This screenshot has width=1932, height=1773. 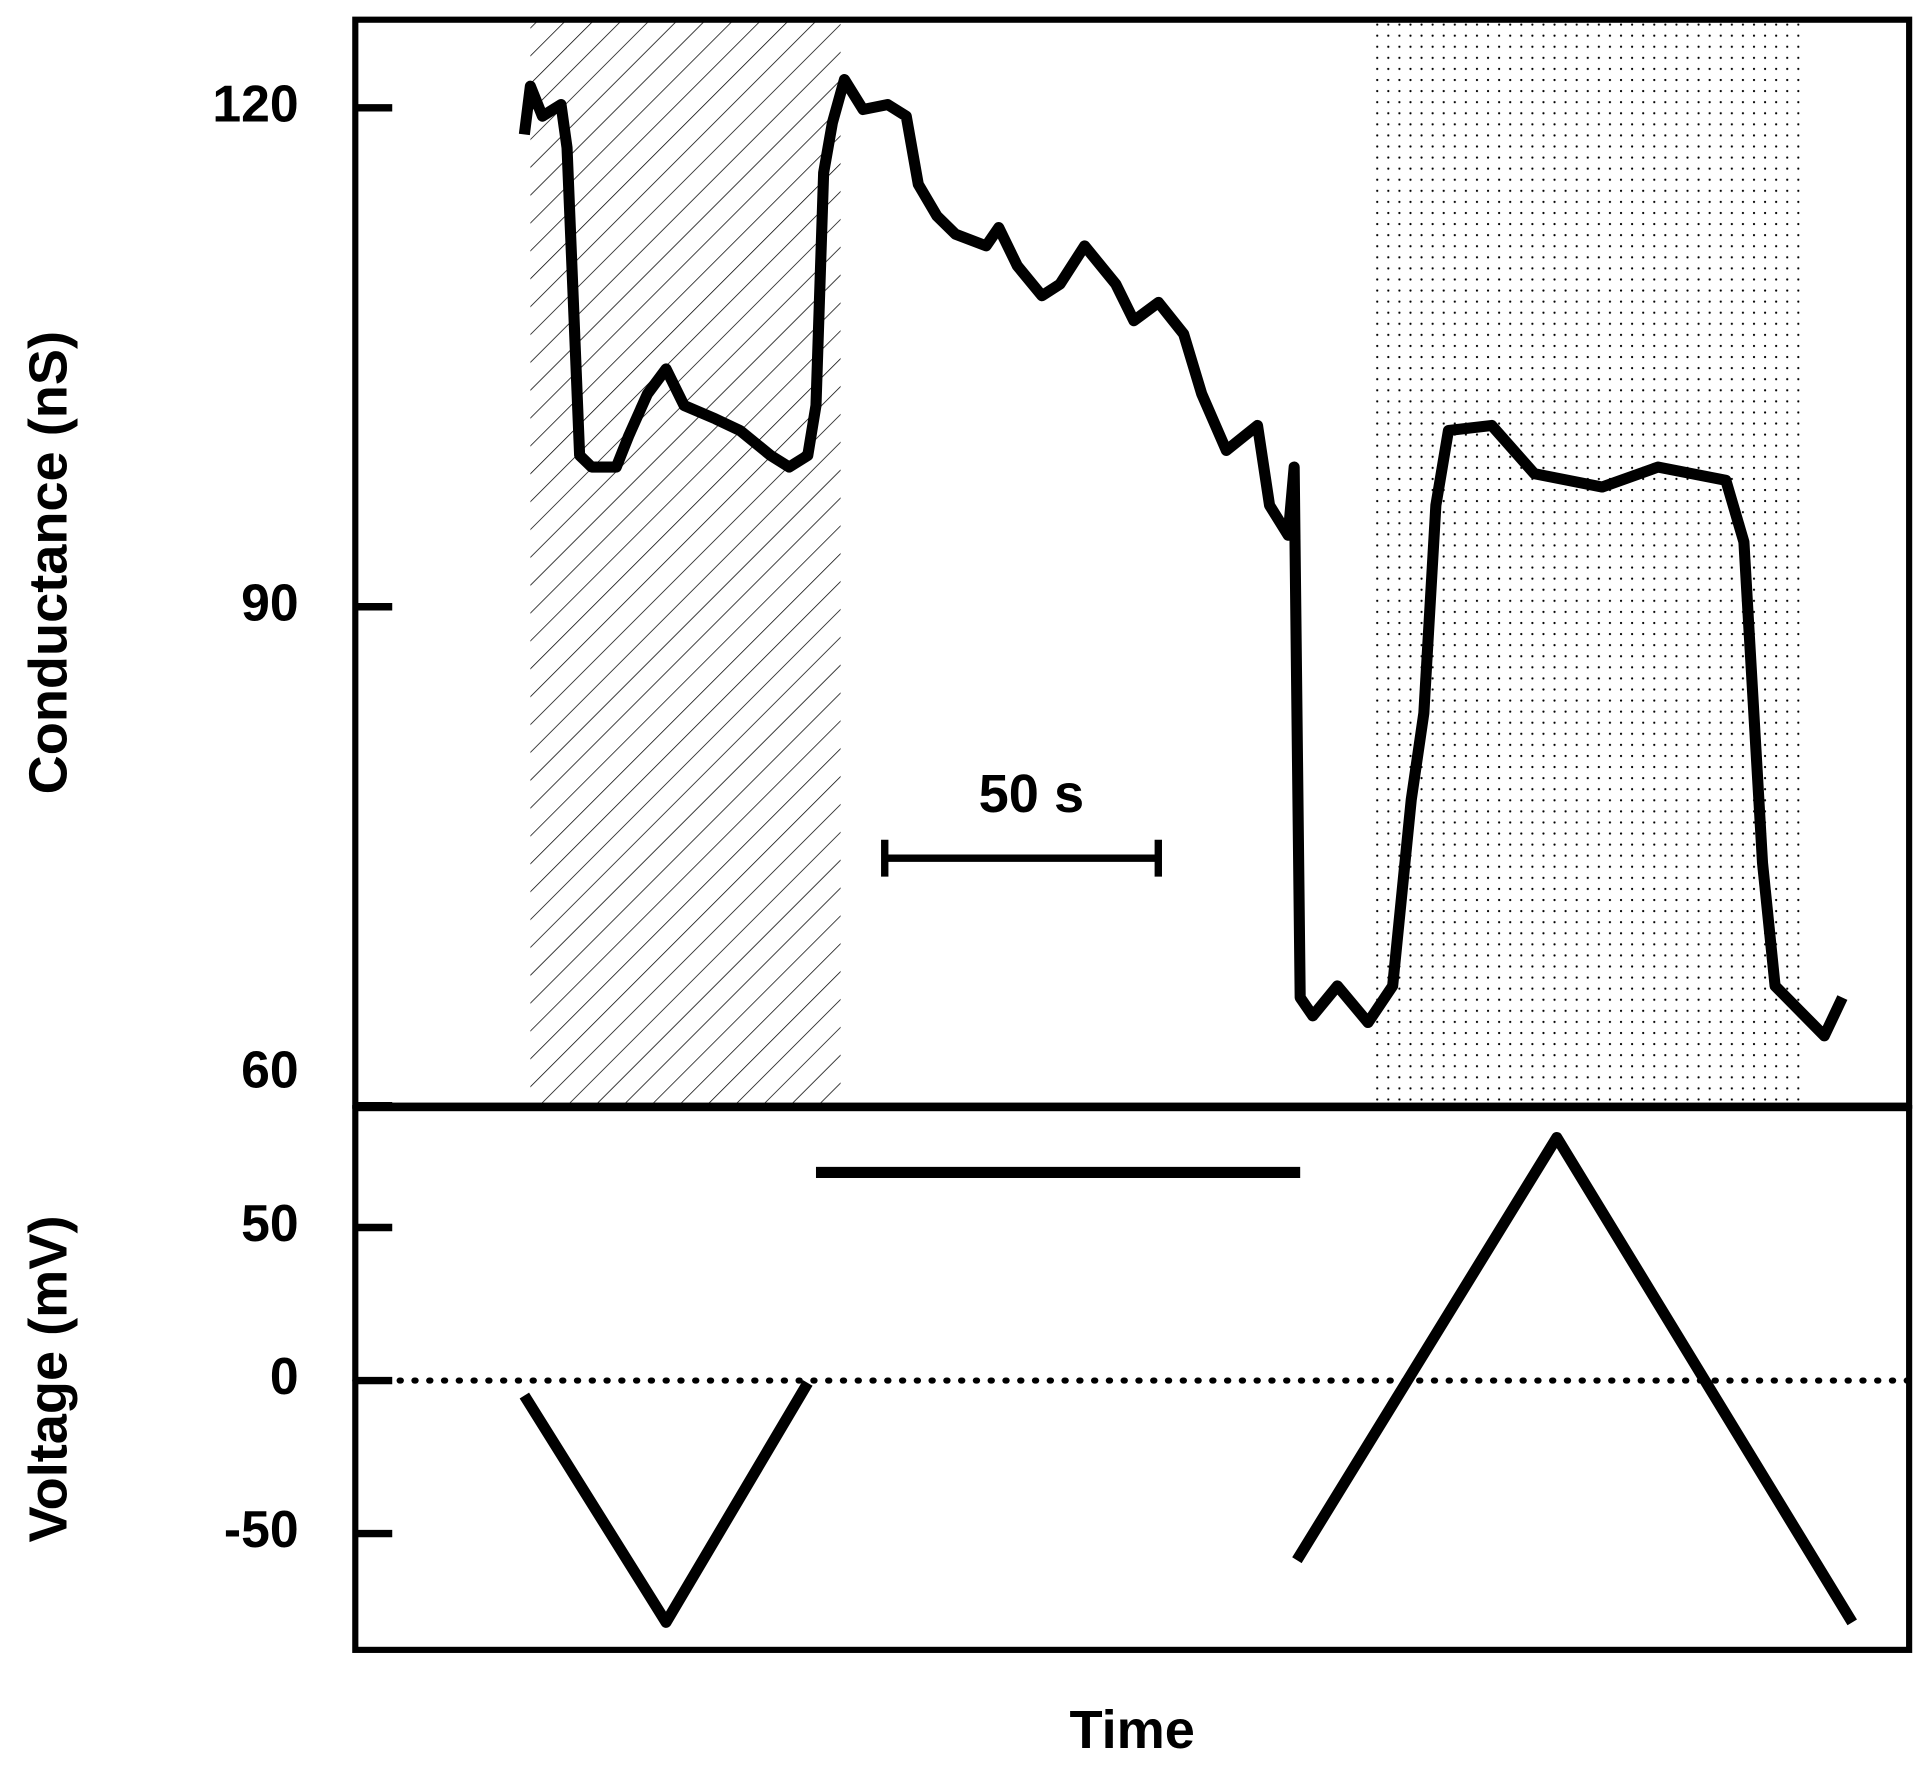 I want to click on y-tick-label: 120, so click(x=255, y=103).